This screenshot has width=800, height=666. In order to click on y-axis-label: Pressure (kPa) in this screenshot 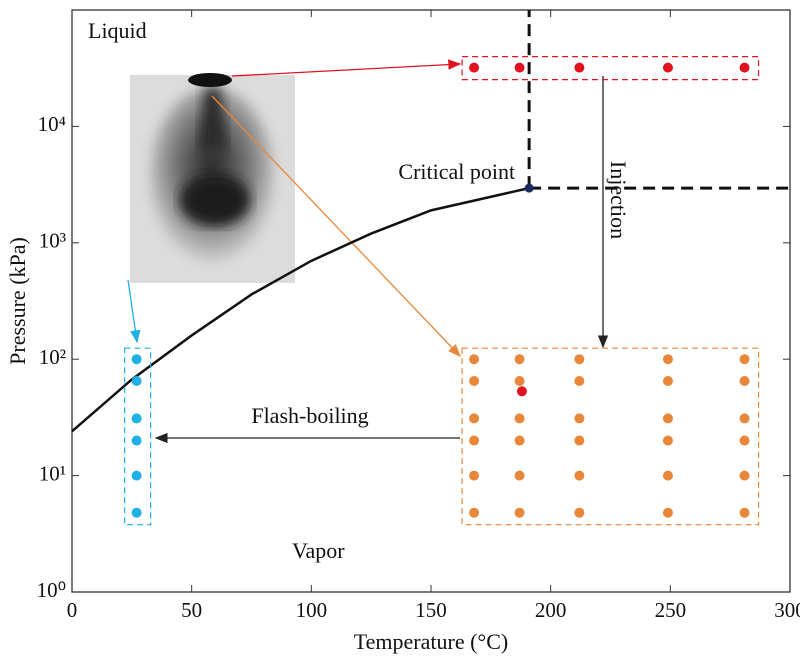, I will do `click(17, 301)`.